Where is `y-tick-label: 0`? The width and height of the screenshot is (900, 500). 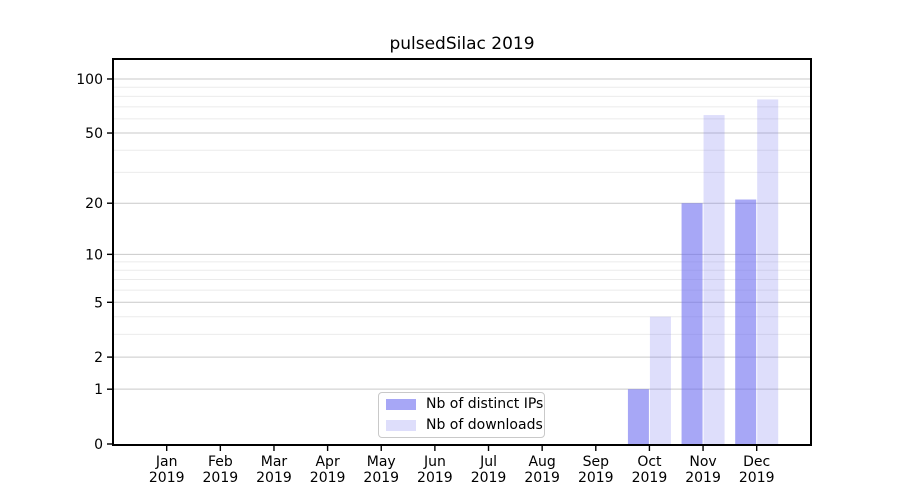 y-tick-label: 0 is located at coordinates (98, 445).